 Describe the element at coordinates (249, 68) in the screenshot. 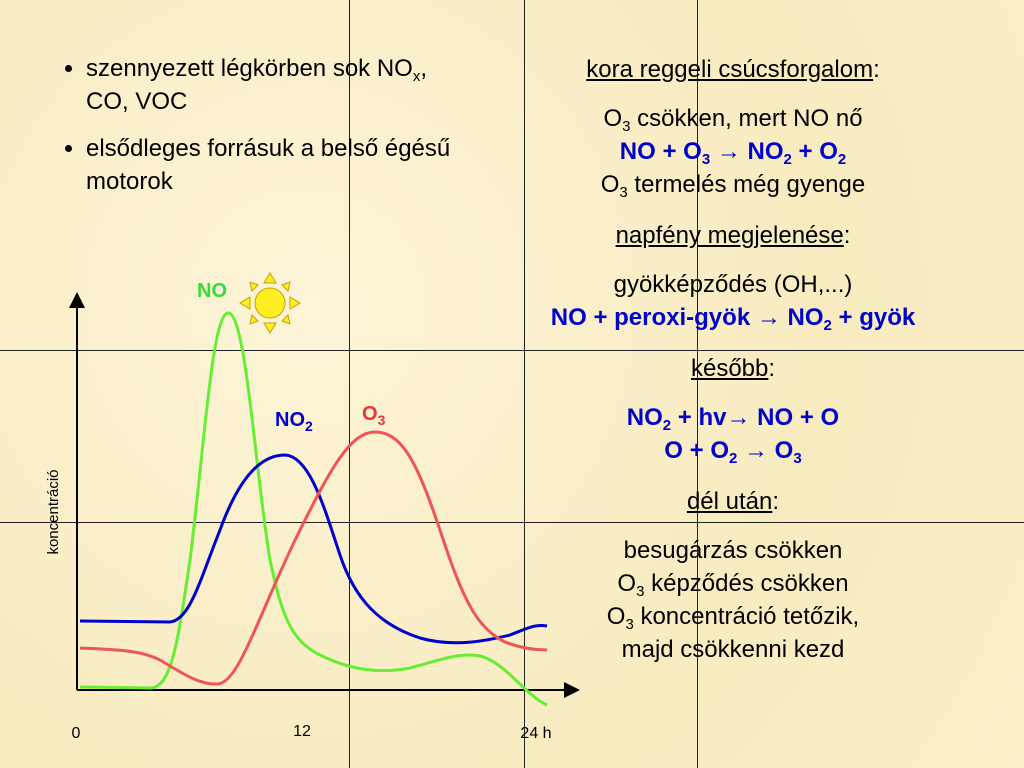

I see `text-run: szennyezett légkörben sok NO` at that location.